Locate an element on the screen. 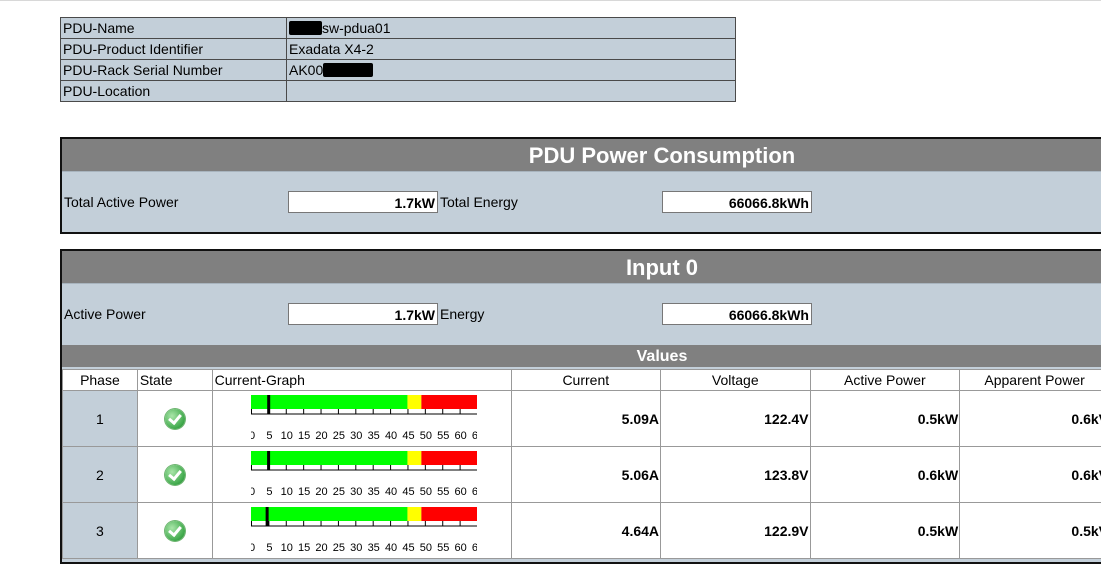  info-row-serial: PDU-Rack Serial Number AK00 is located at coordinates (398, 70).